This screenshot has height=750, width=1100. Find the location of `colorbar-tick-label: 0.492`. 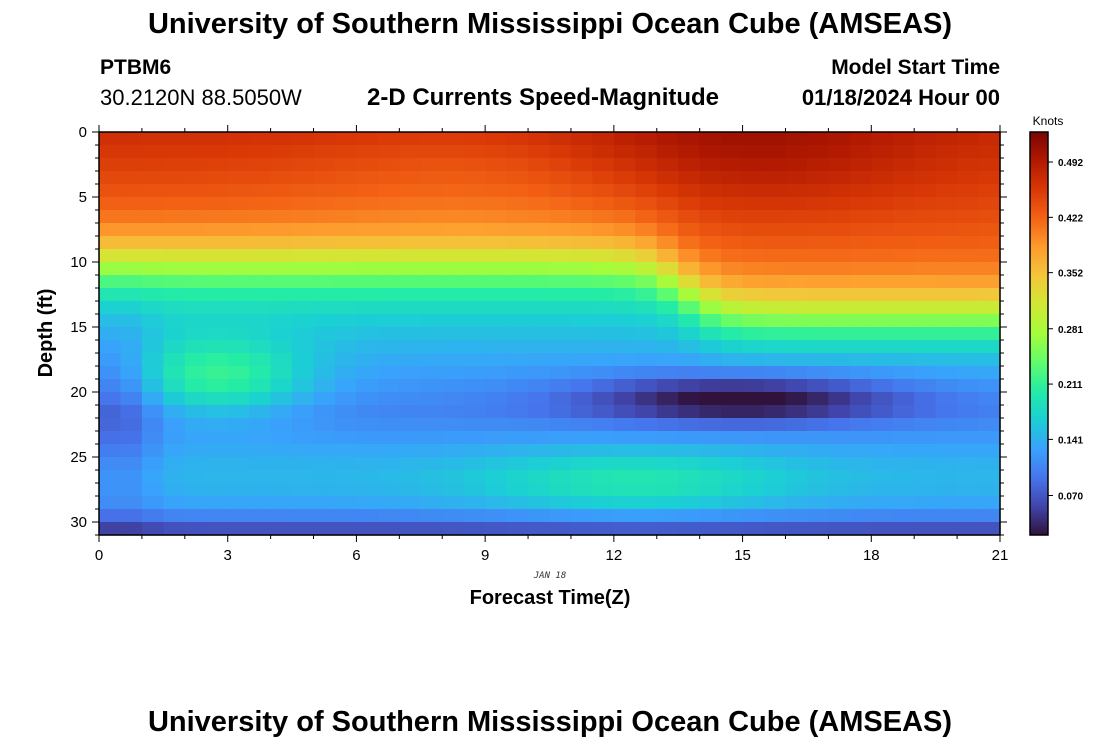

colorbar-tick-label: 0.492 is located at coordinates (1070, 163).